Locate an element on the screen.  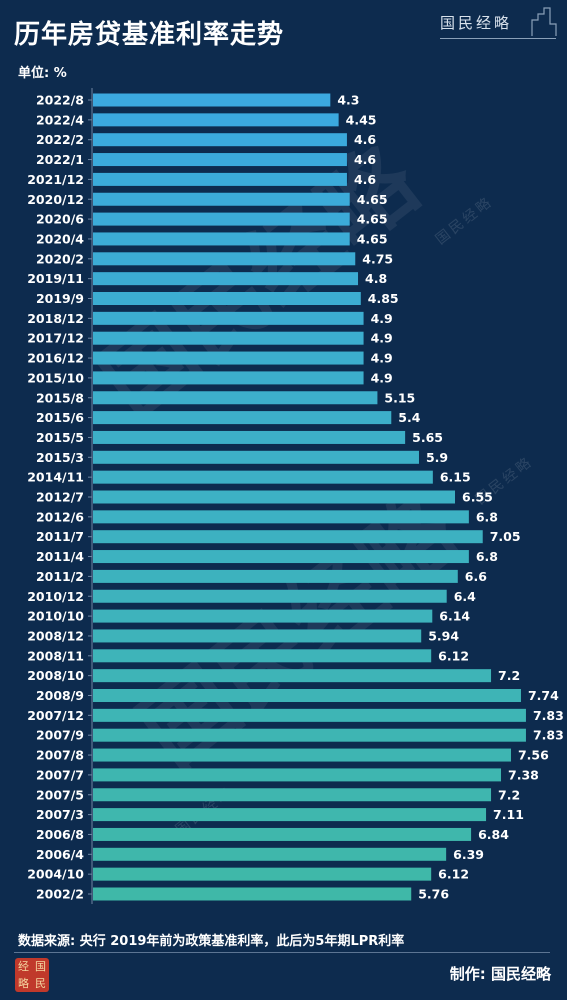
category-tick-label: 2020/2 is located at coordinates (60, 258).